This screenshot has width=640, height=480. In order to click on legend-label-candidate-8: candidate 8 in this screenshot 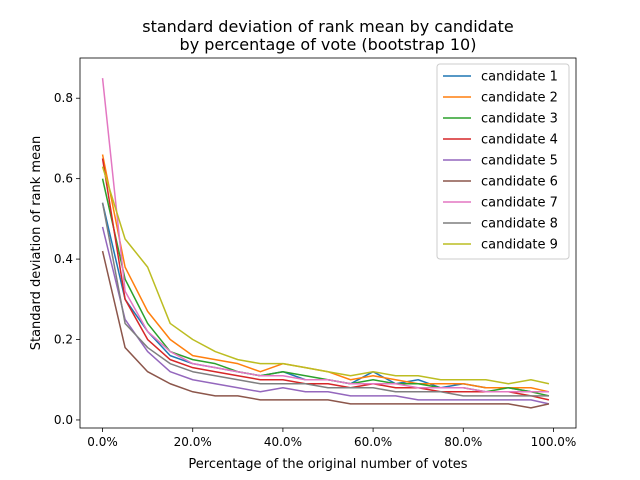, I will do `click(519, 224)`.